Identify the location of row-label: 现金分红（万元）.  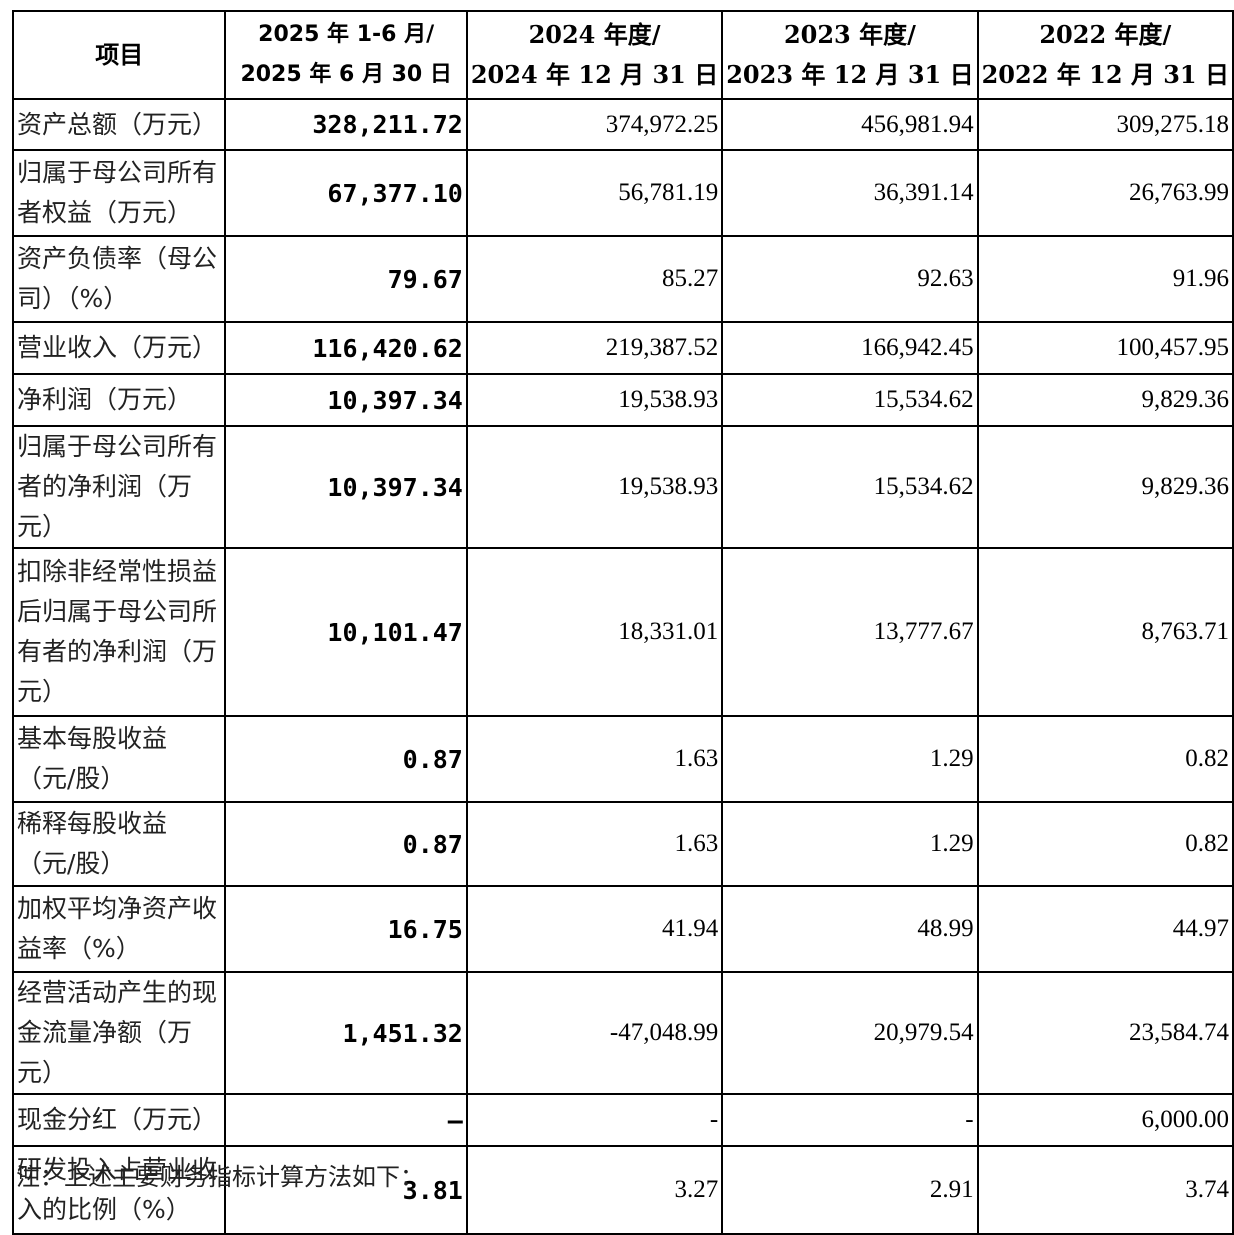
(119, 1120).